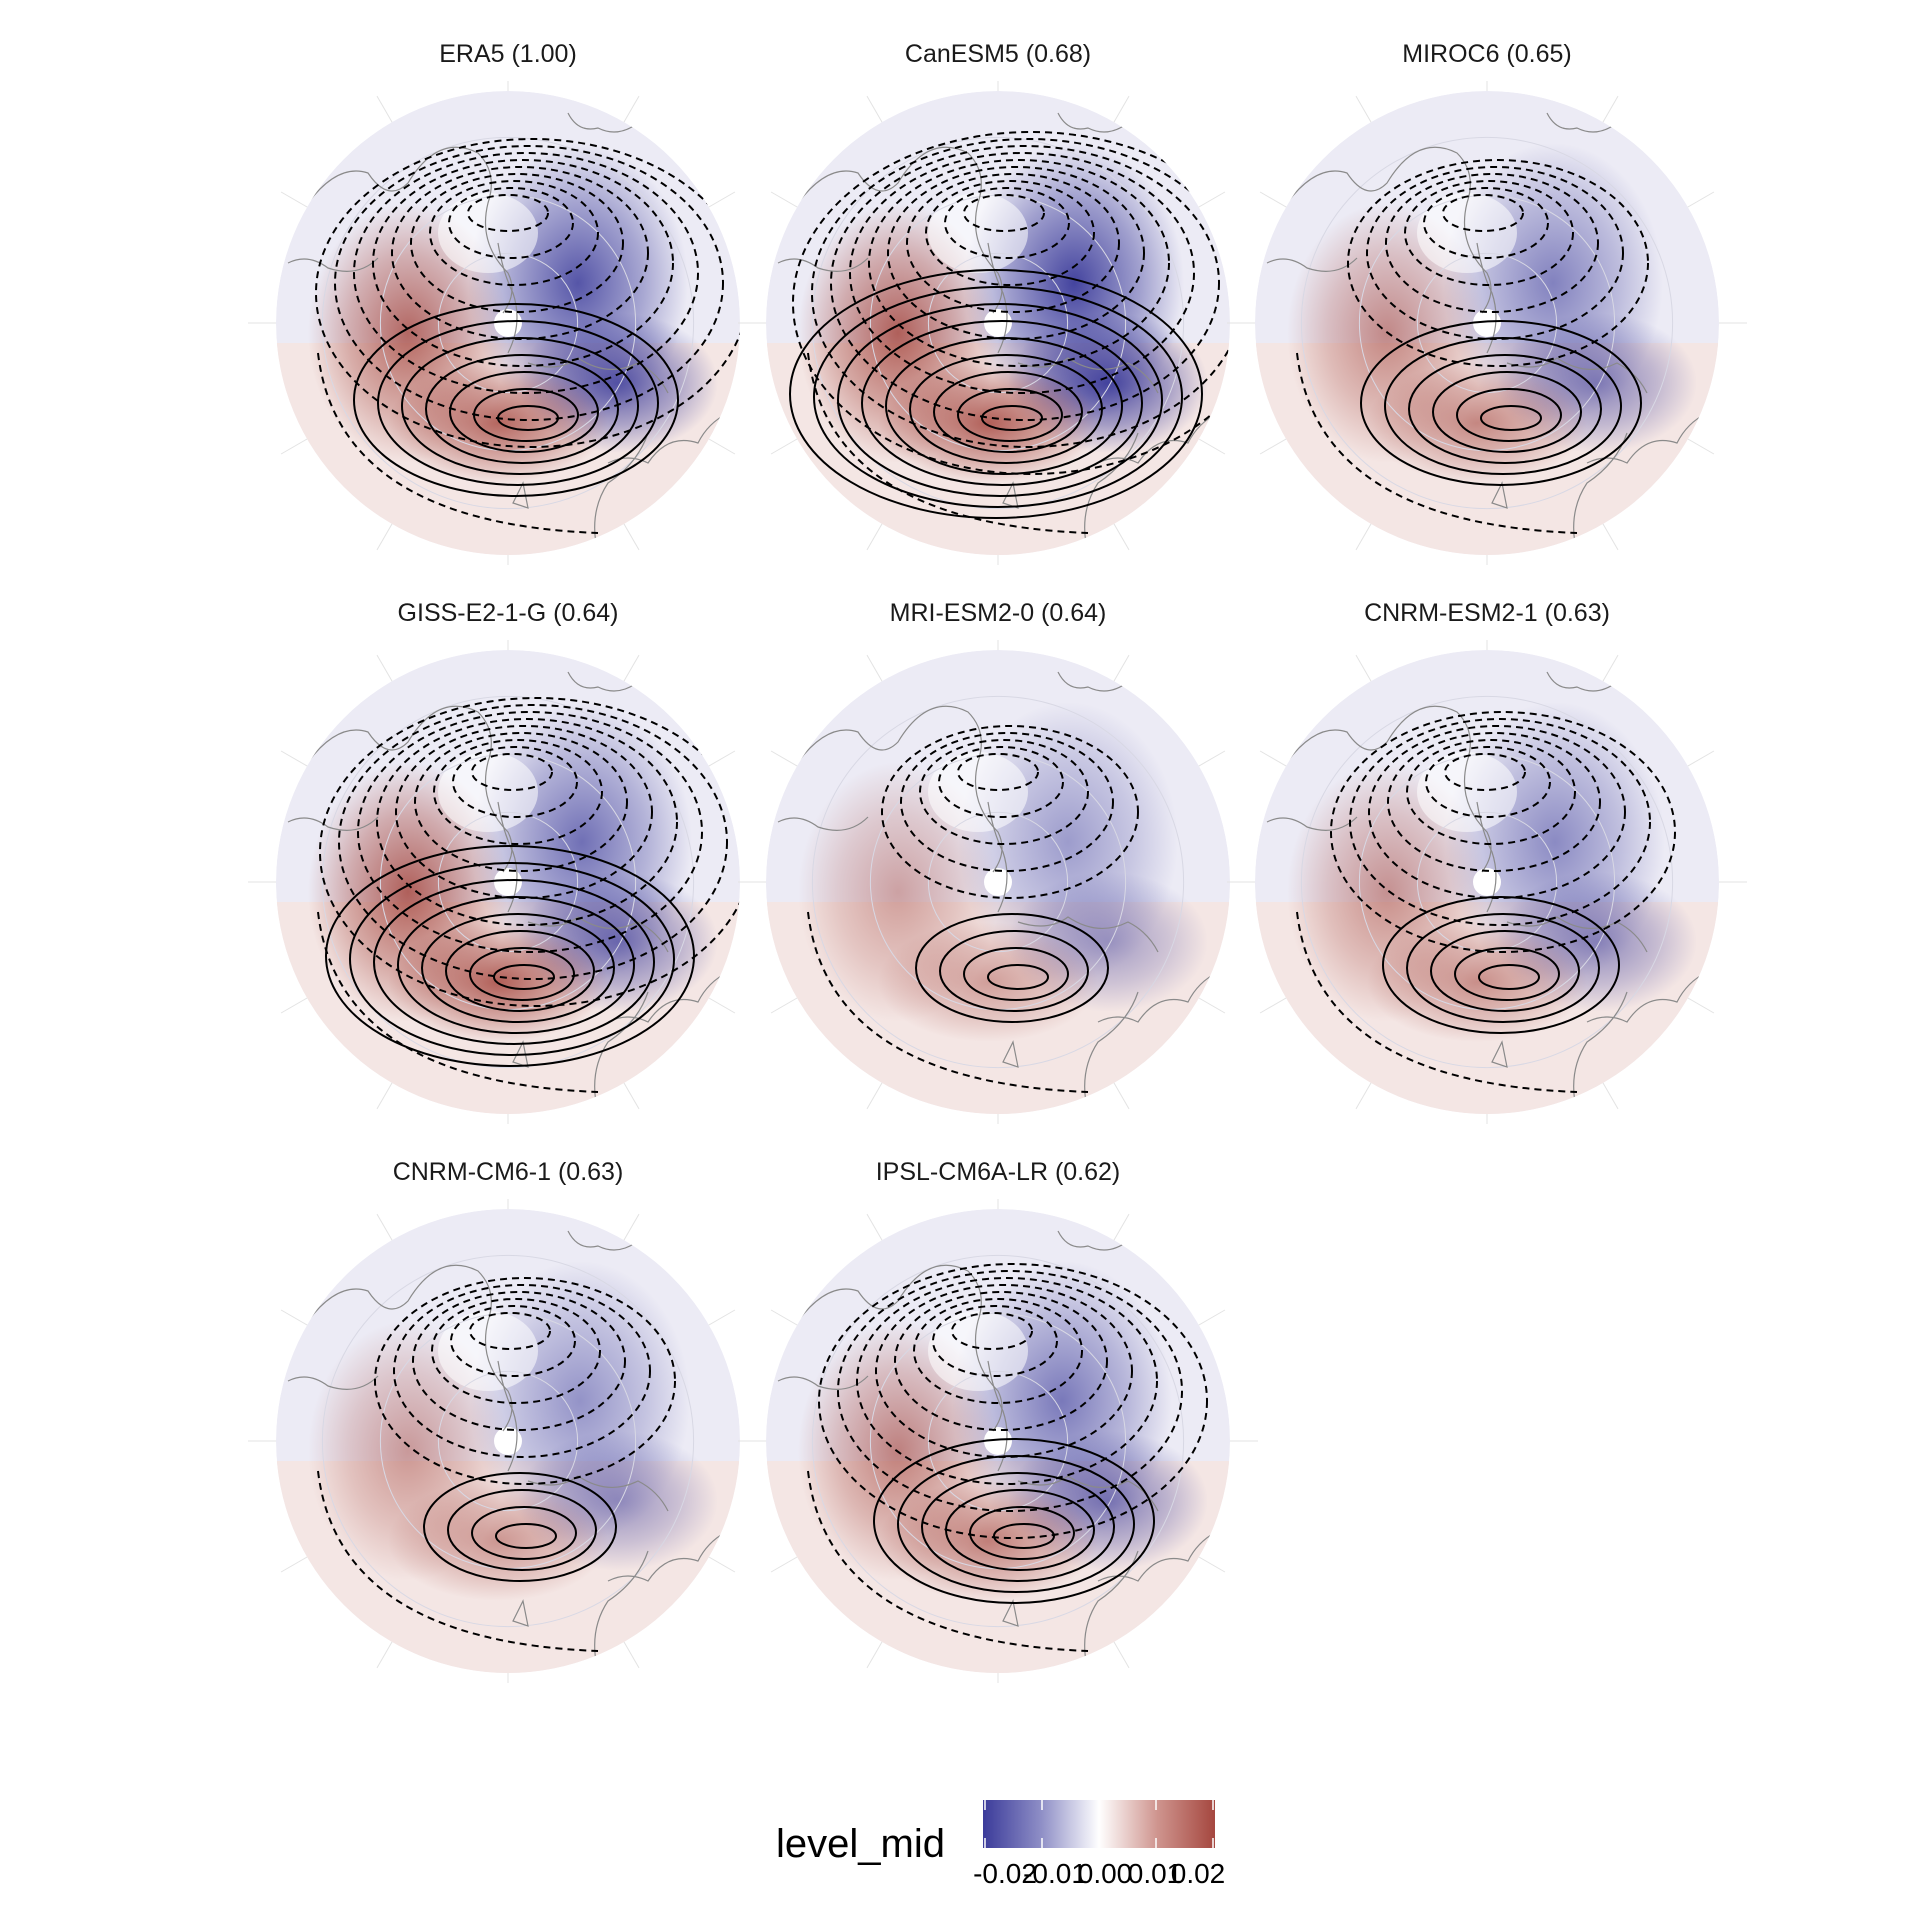  What do you see at coordinates (1005, 1873) in the screenshot?
I see `legend-tick-label: -0.02` at bounding box center [1005, 1873].